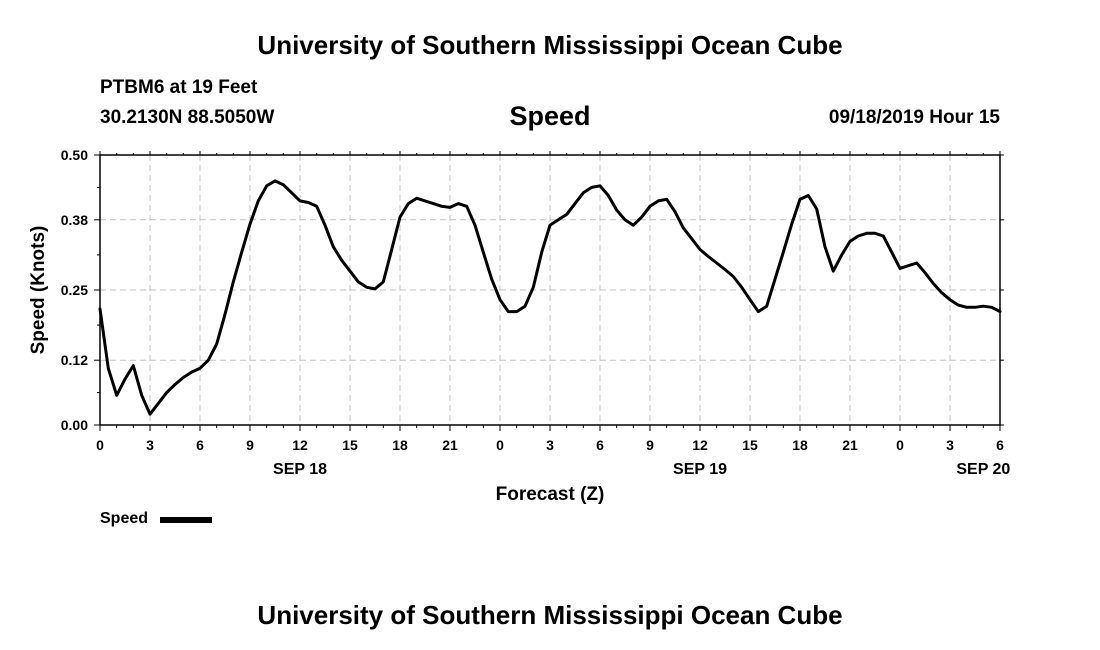 The height and width of the screenshot is (650, 1100). I want to click on y-axis-label: Speed (Knots), so click(38, 290).